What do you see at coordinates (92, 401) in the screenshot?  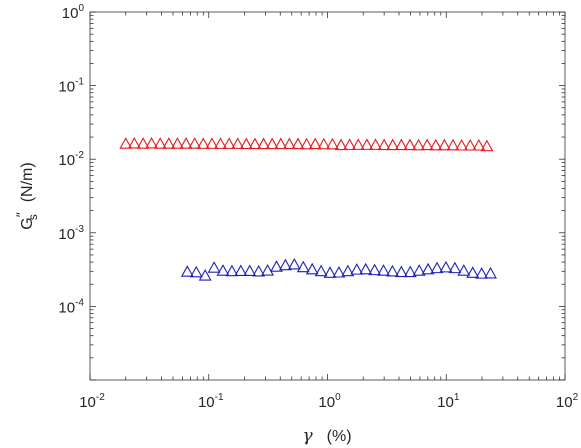 I see `x-tick-label: 10⁻²` at bounding box center [92, 401].